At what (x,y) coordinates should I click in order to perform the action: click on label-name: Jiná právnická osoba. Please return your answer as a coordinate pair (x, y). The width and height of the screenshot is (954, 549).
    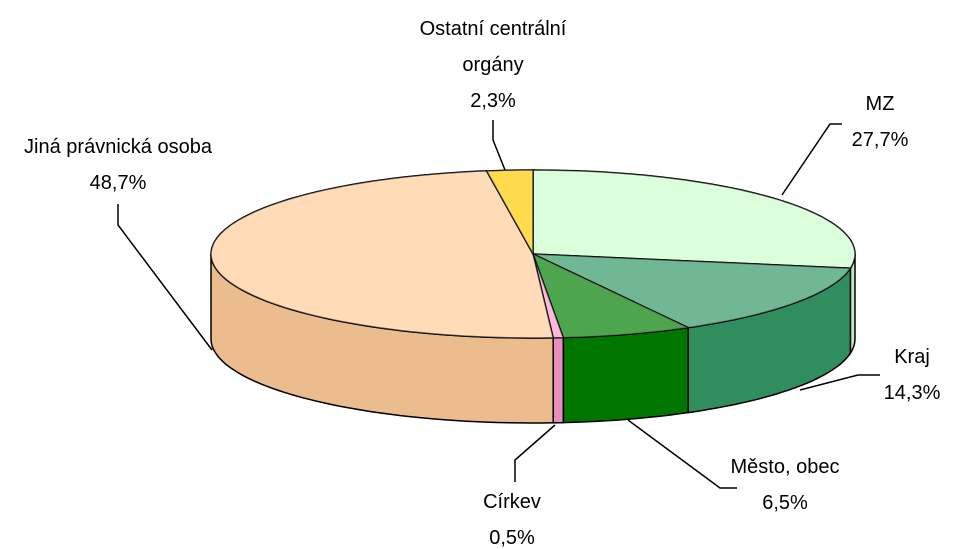
    Looking at the image, I should click on (118, 147).